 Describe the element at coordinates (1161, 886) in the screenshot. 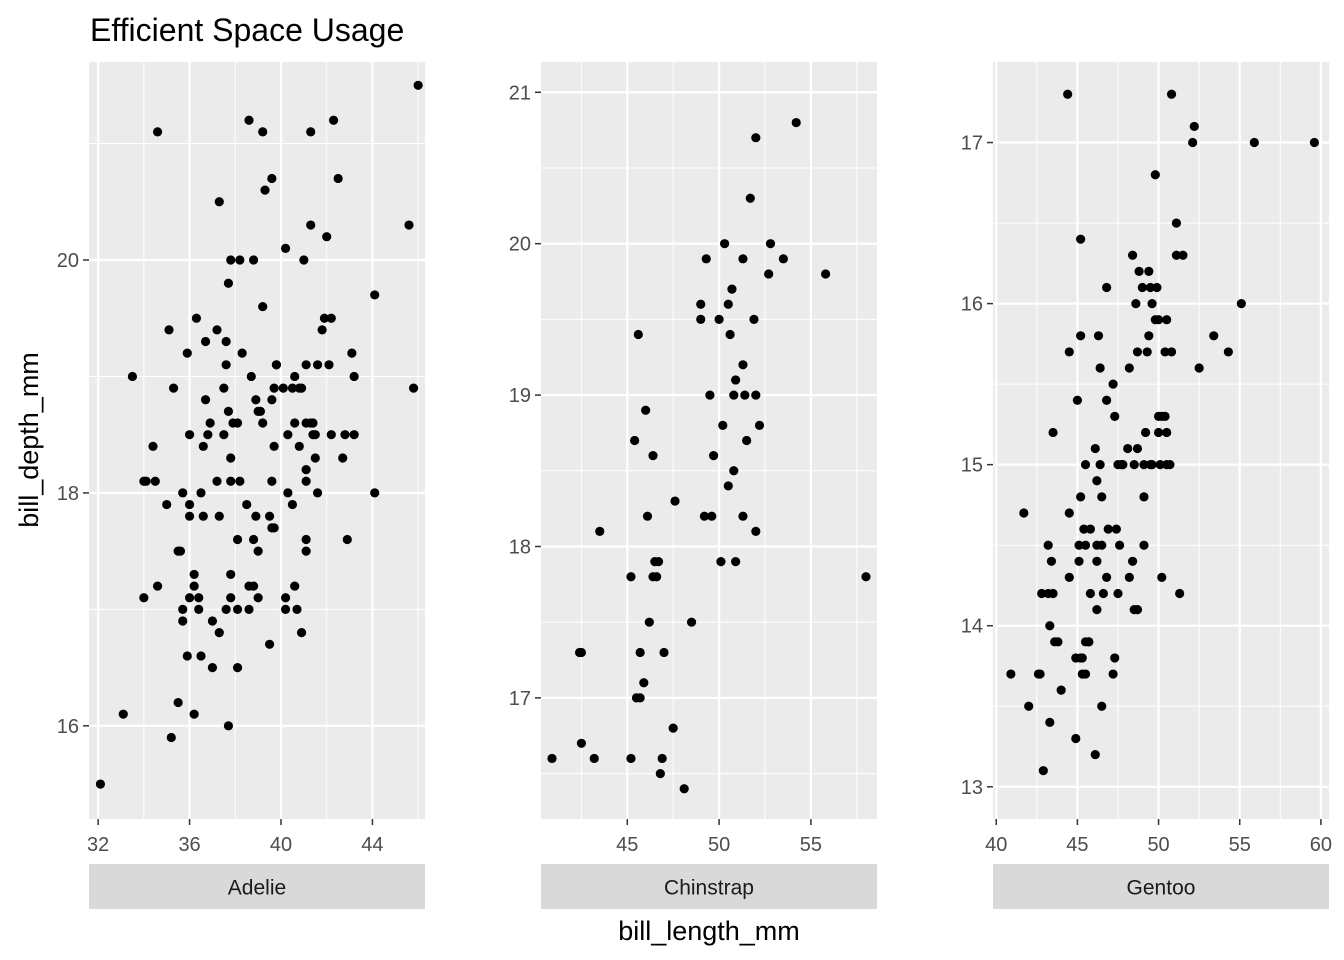

I see `facet-strip` at that location.